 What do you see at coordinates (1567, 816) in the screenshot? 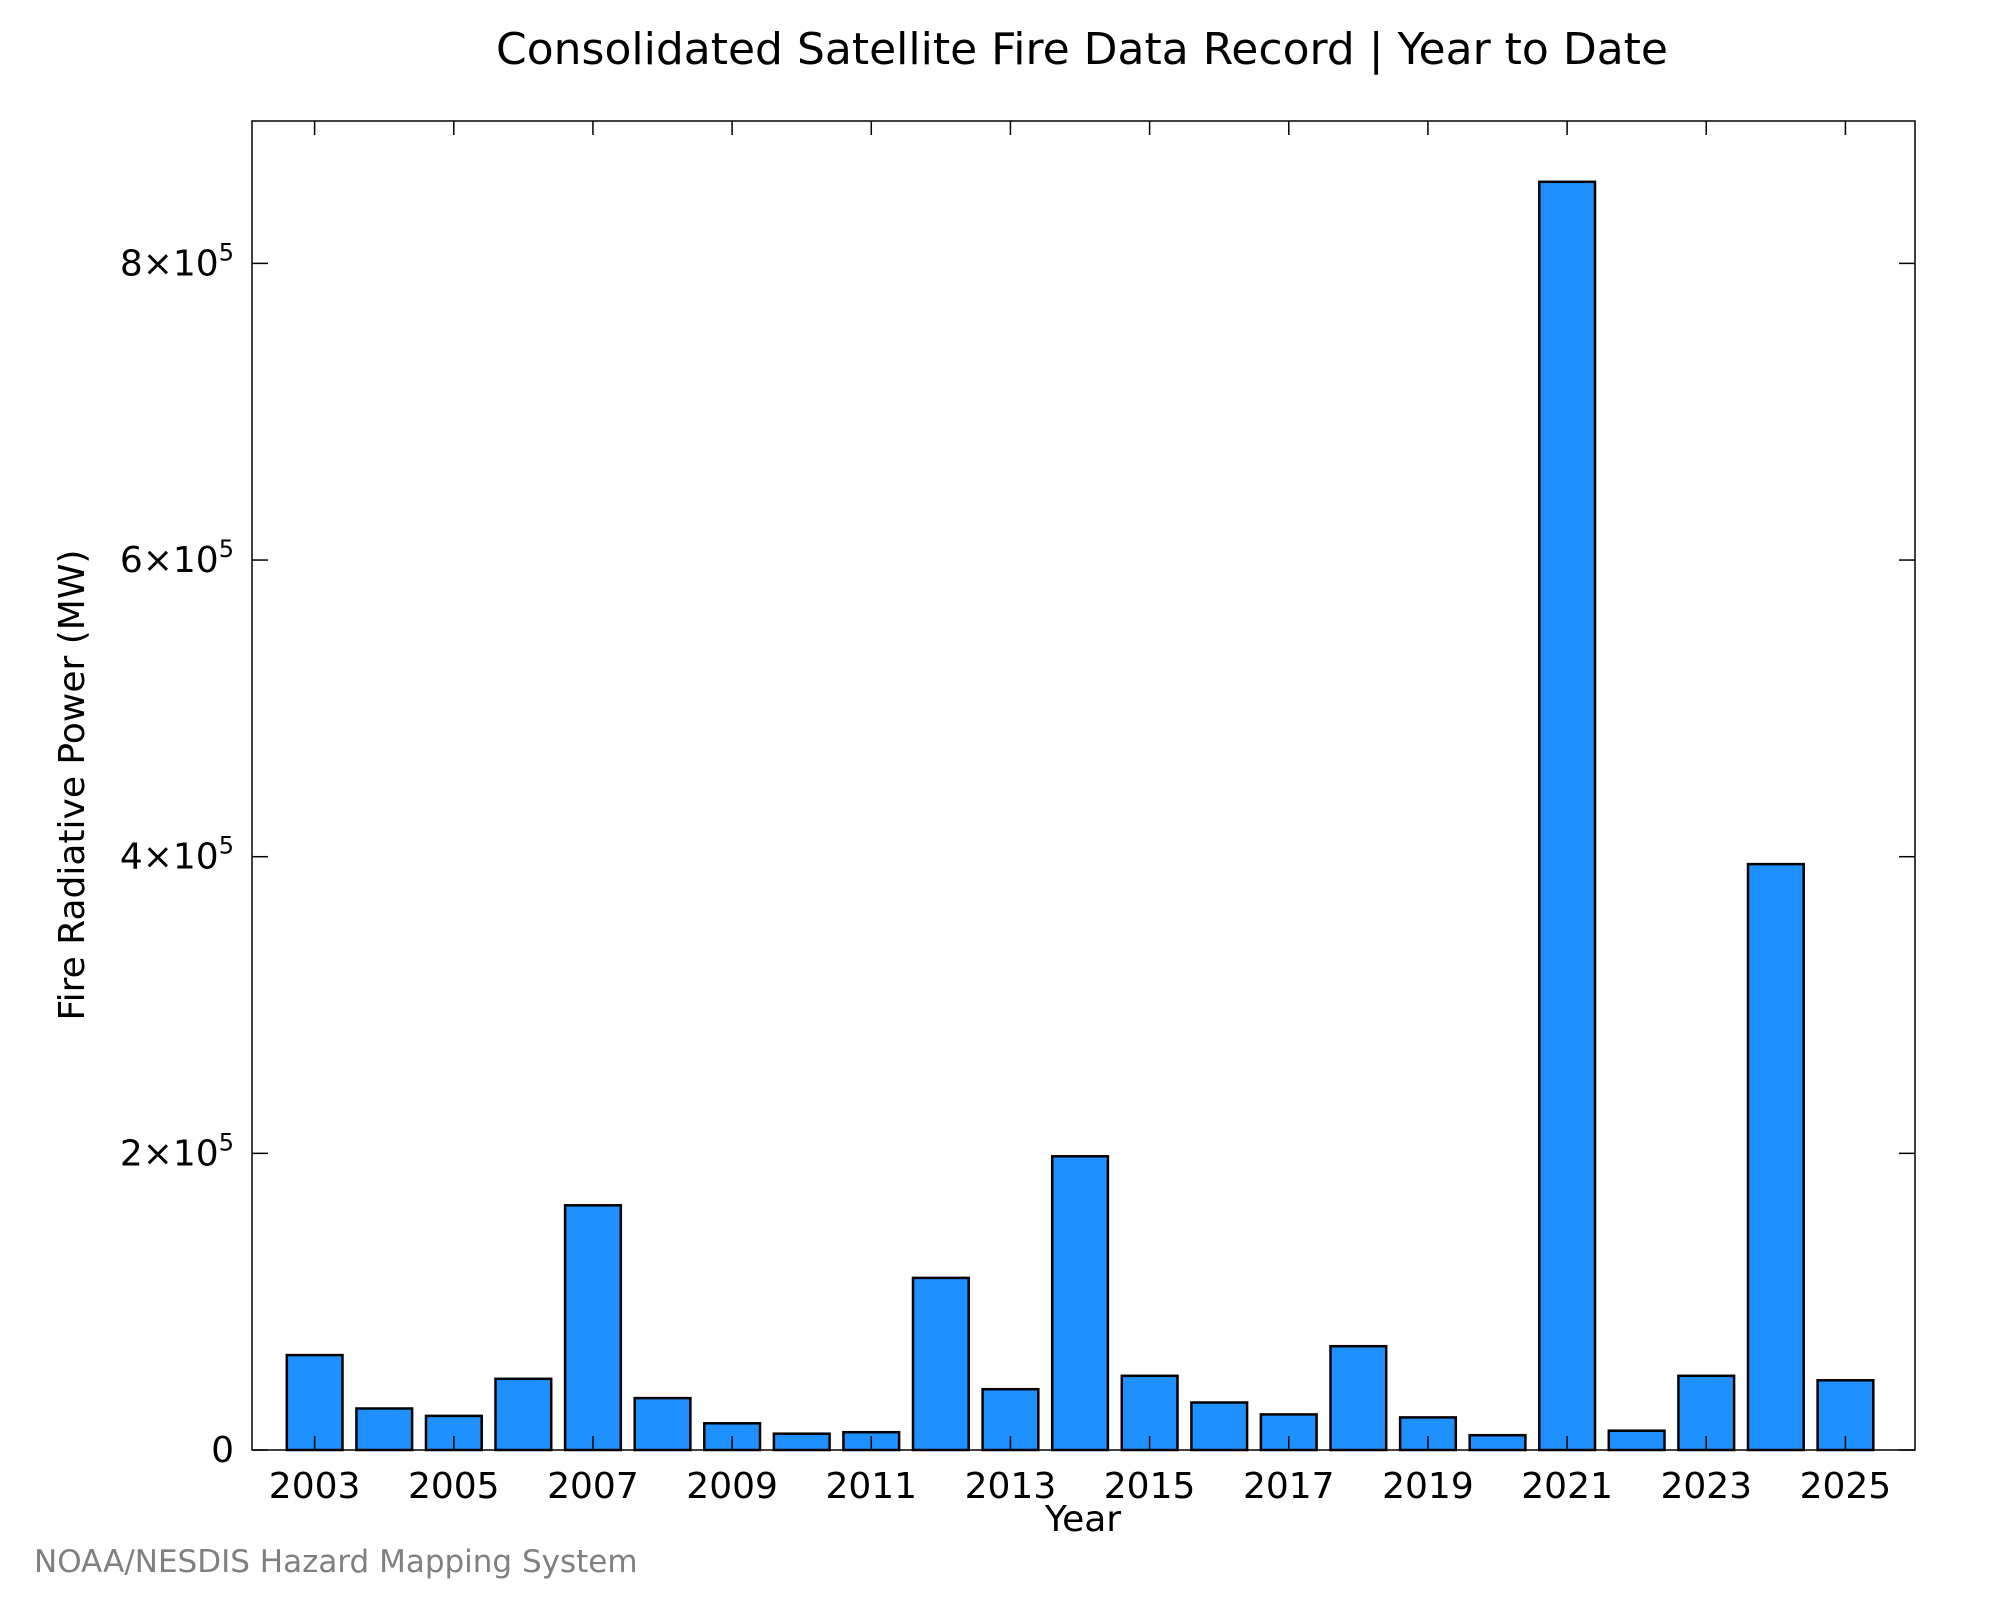
I see `bar-2021` at bounding box center [1567, 816].